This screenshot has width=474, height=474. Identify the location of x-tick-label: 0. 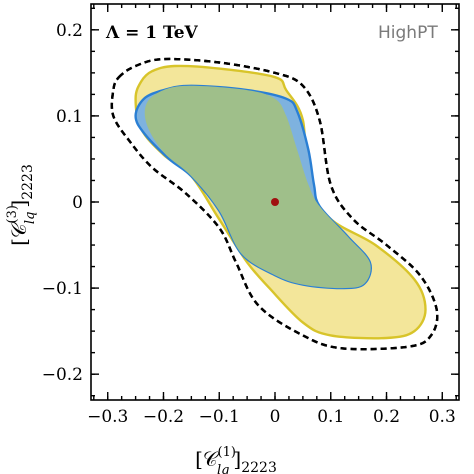
(275, 417).